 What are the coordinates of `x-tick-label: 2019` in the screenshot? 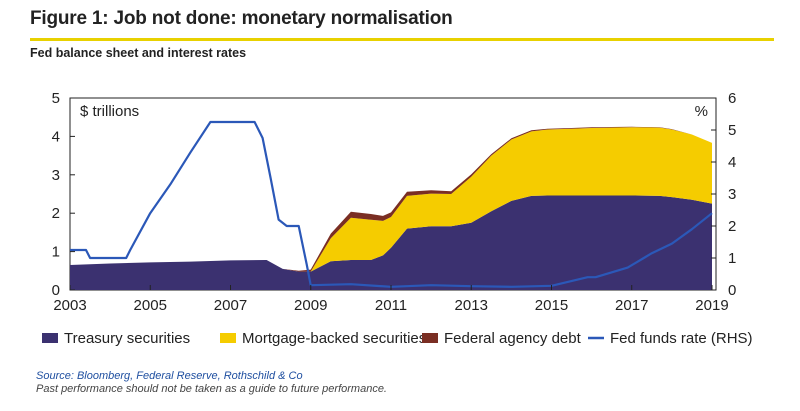 It's located at (711, 305).